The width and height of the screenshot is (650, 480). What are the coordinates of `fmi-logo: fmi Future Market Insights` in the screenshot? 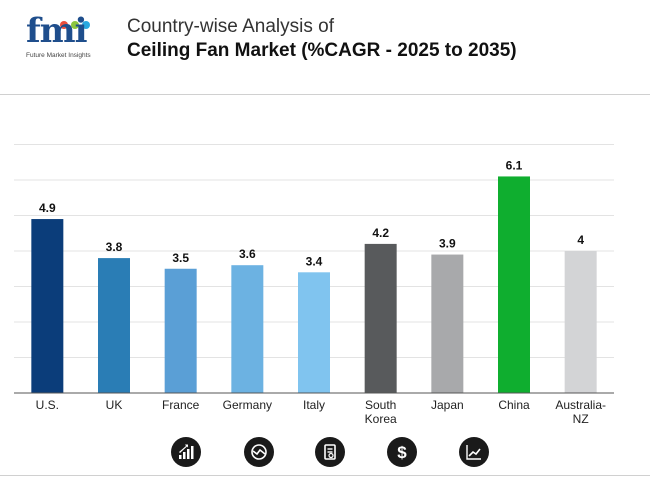 It's located at (71, 39).